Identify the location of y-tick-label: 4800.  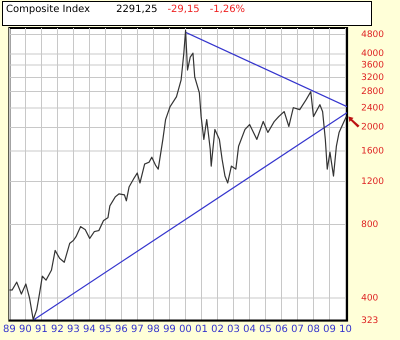
(372, 35).